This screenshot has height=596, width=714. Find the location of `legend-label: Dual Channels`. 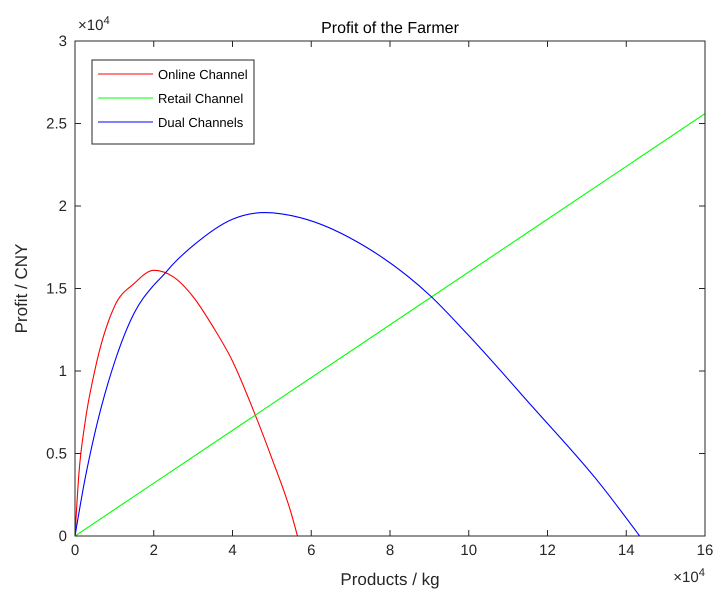

legend-label: Dual Channels is located at coordinates (201, 122).